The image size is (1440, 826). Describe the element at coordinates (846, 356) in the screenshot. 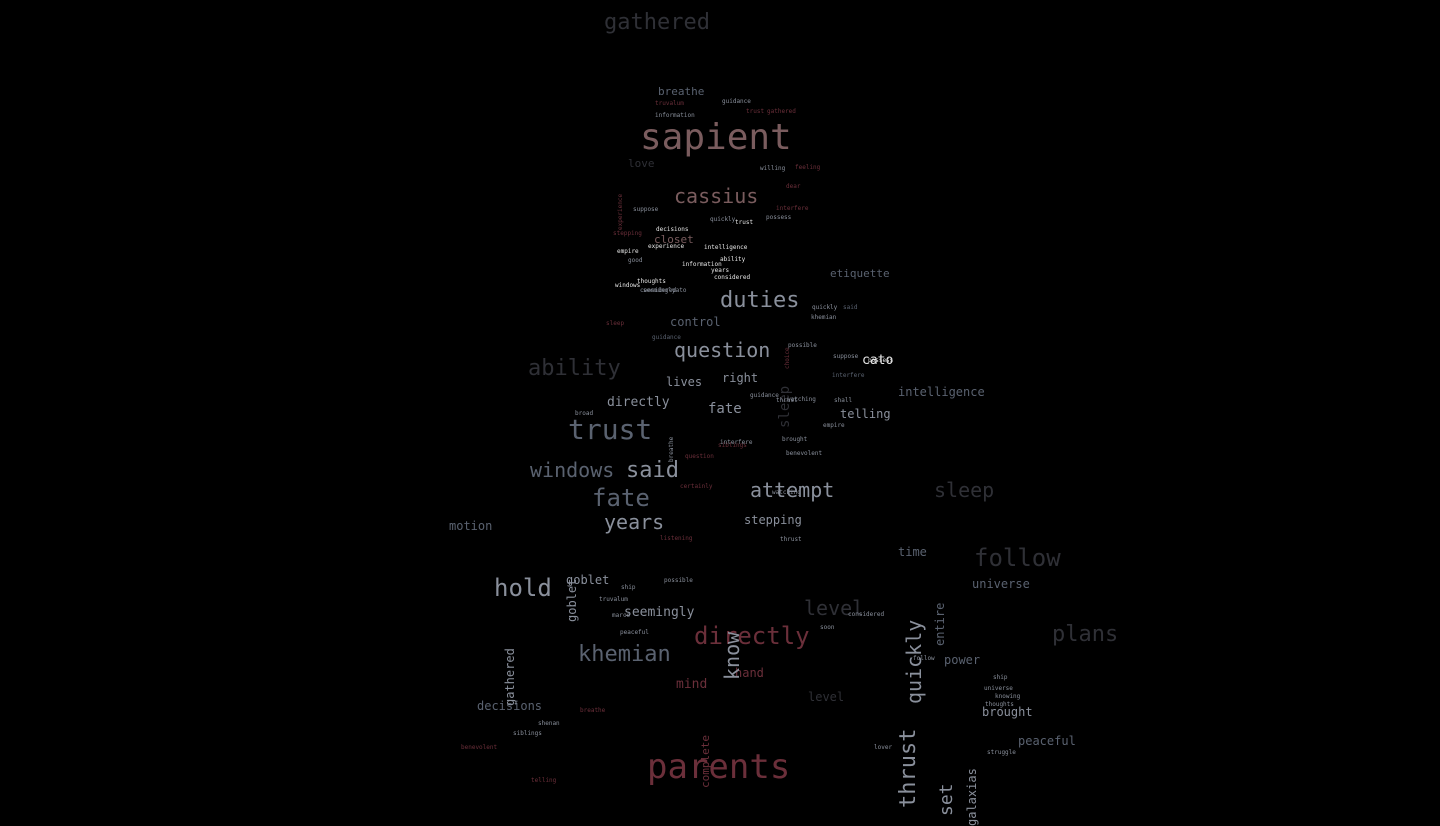

I see `cloud-word: suppose` at that location.